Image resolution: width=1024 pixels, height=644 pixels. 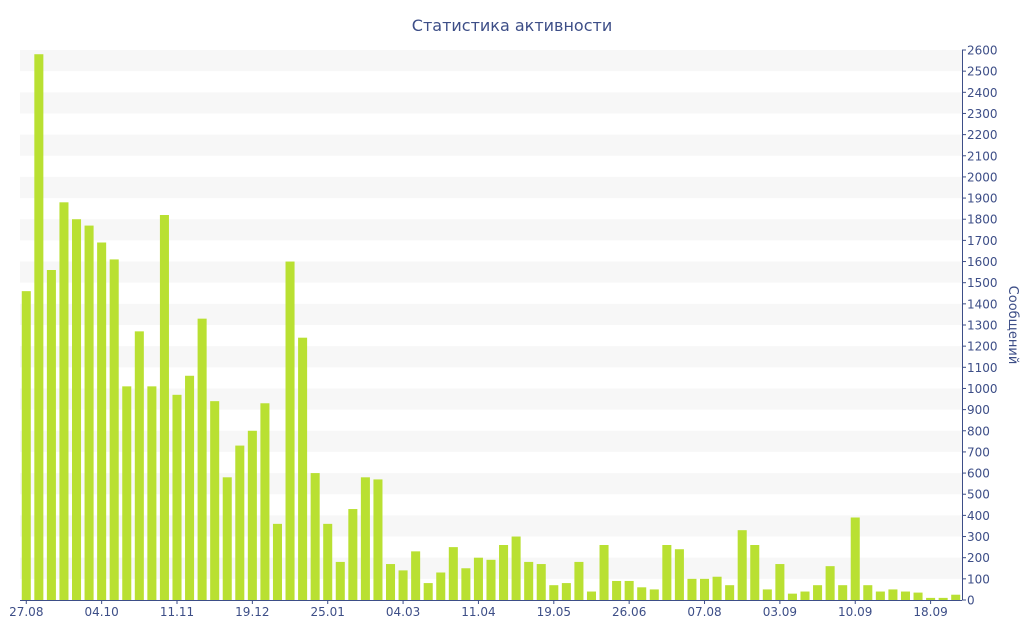 What do you see at coordinates (177, 612) in the screenshot?
I see `x-tick-label: 11.11` at bounding box center [177, 612].